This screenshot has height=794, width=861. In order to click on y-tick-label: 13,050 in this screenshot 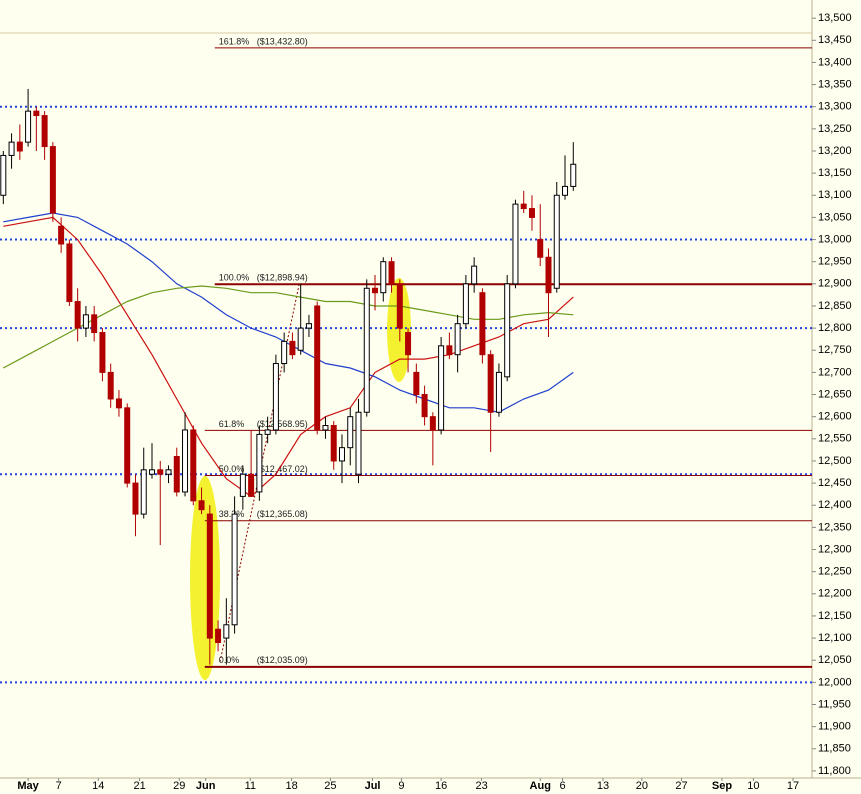, I will do `click(835, 217)`.